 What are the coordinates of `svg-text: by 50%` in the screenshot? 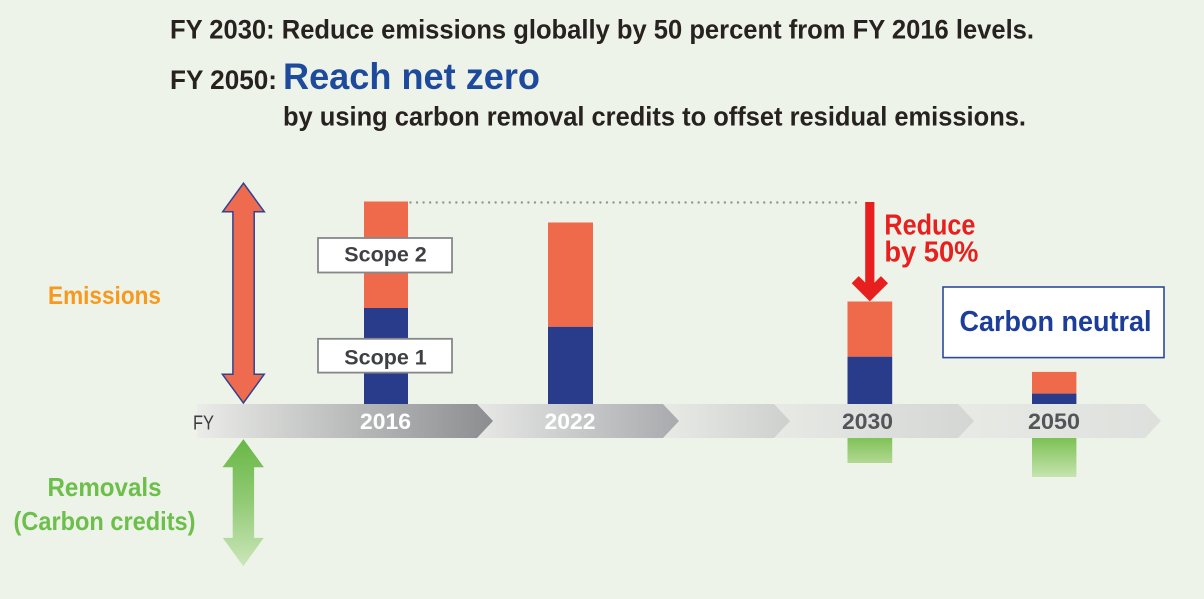 It's located at (931, 253).